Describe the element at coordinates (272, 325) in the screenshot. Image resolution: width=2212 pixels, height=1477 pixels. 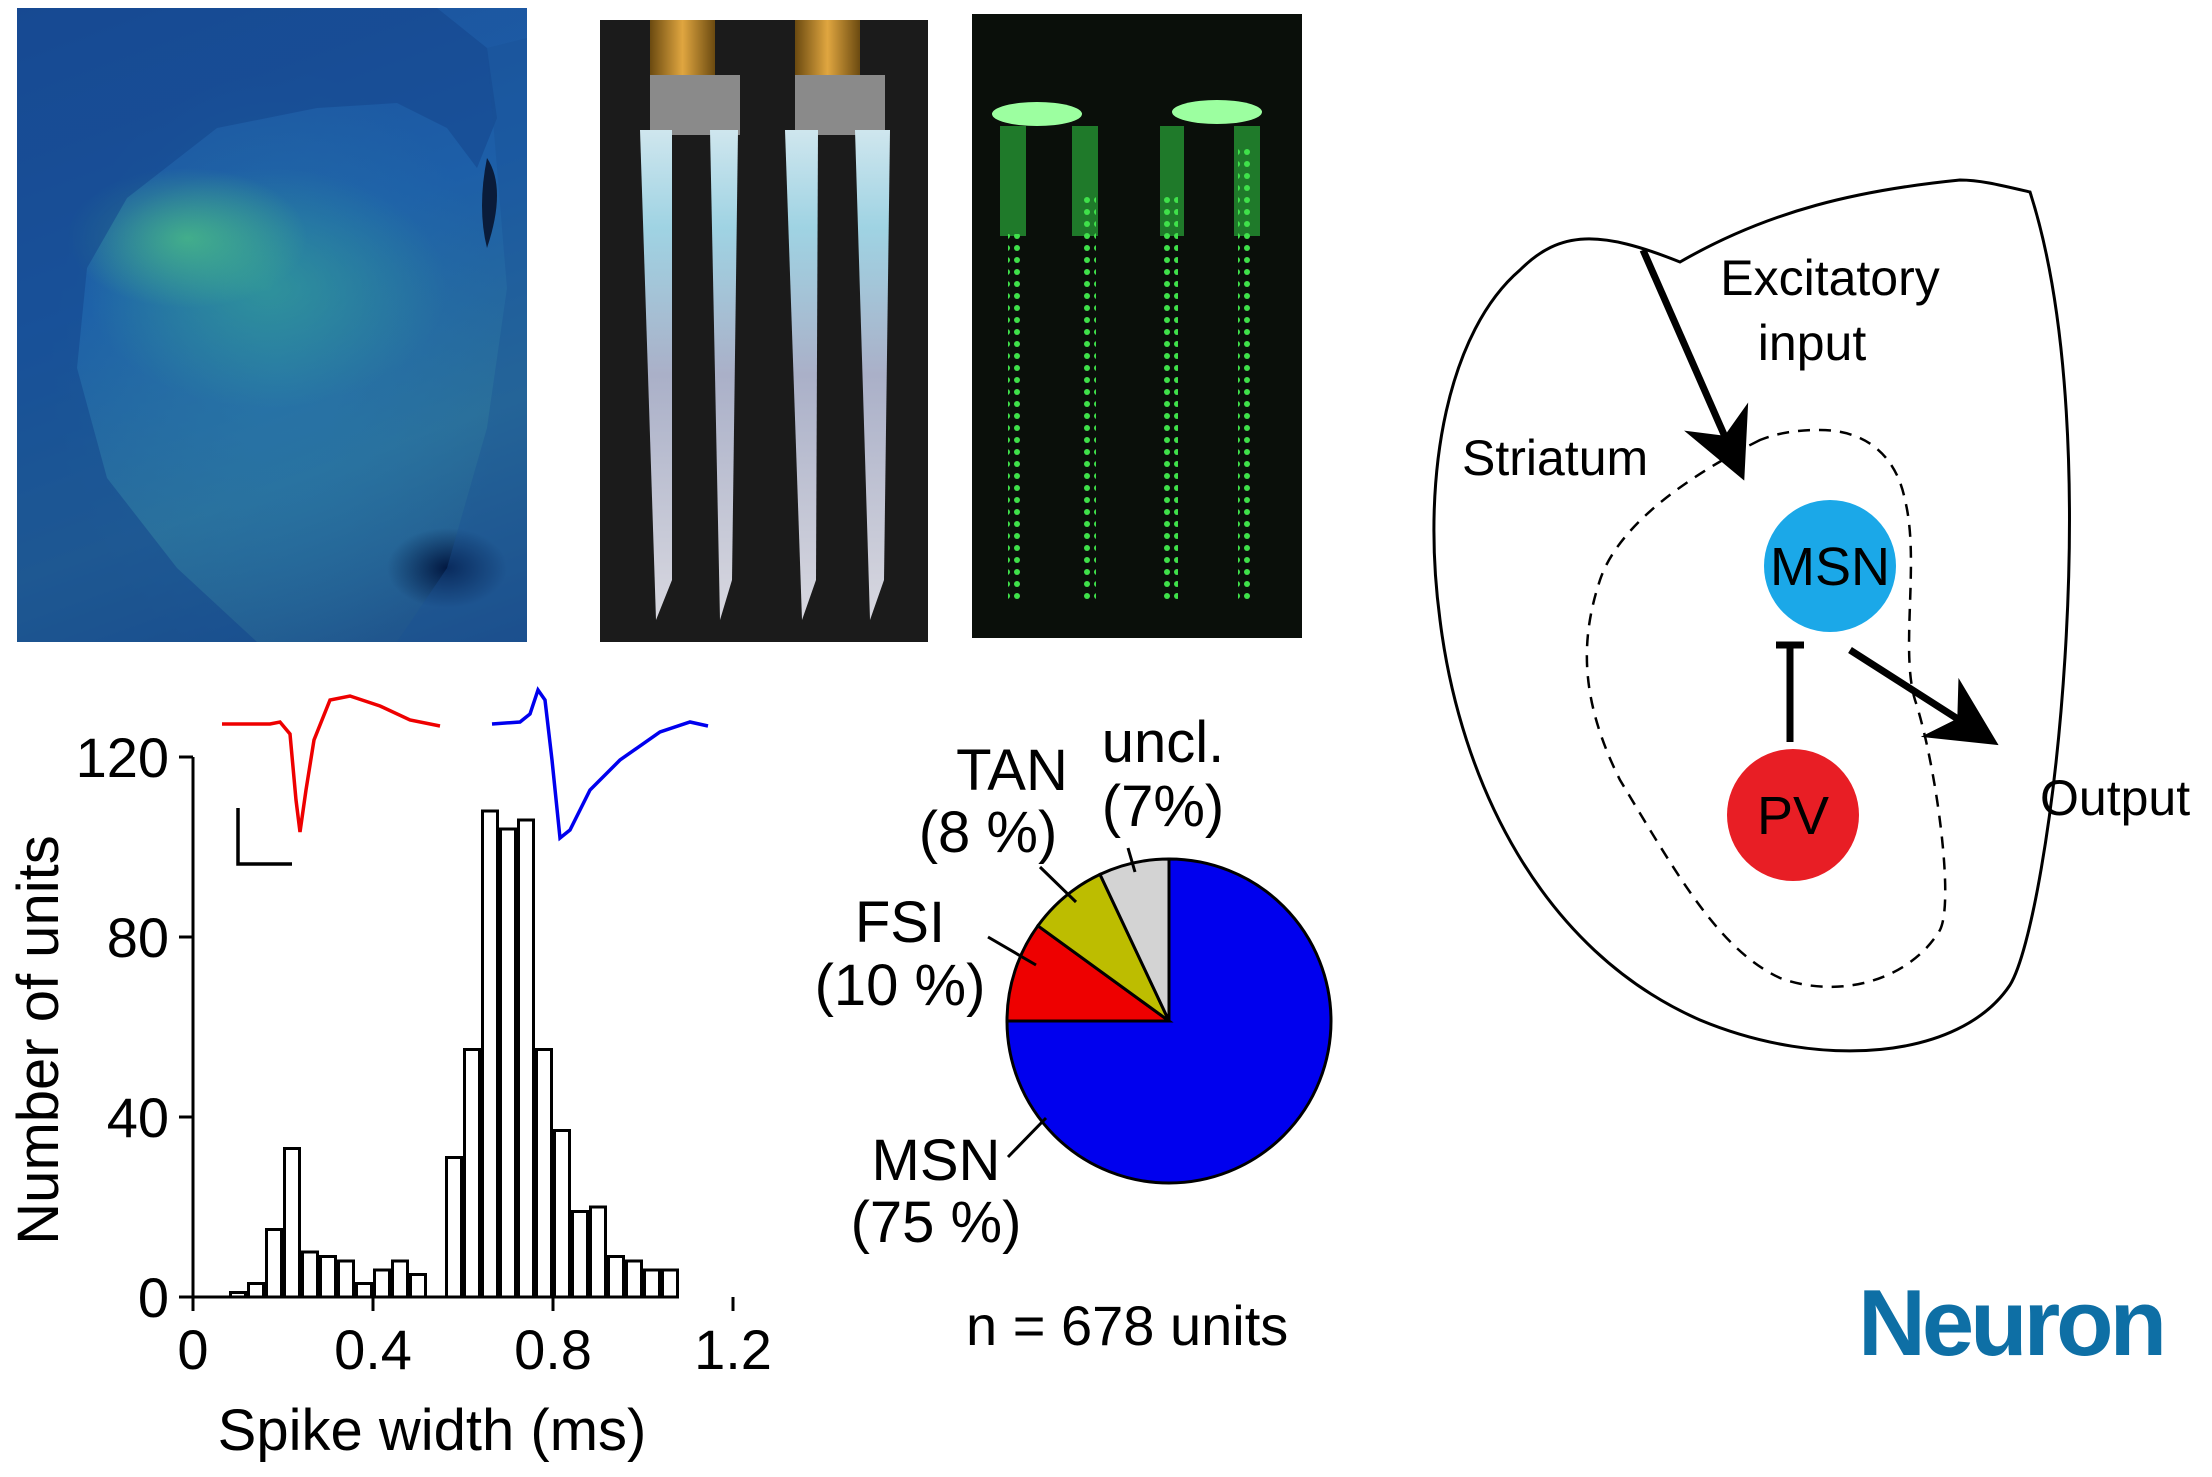
I see `striatum-histology-image` at that location.